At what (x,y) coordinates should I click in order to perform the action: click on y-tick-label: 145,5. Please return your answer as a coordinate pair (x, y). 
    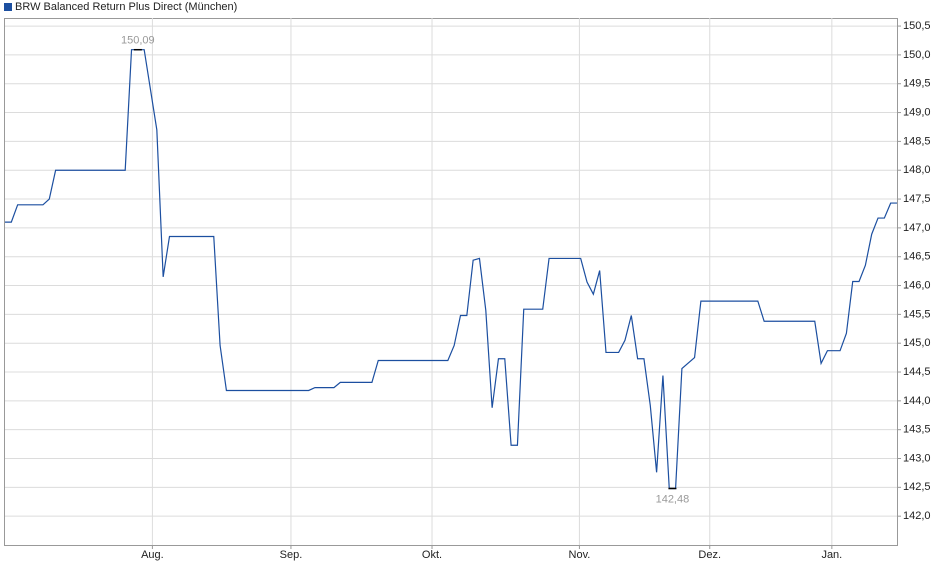
    Looking at the image, I should click on (917, 314).